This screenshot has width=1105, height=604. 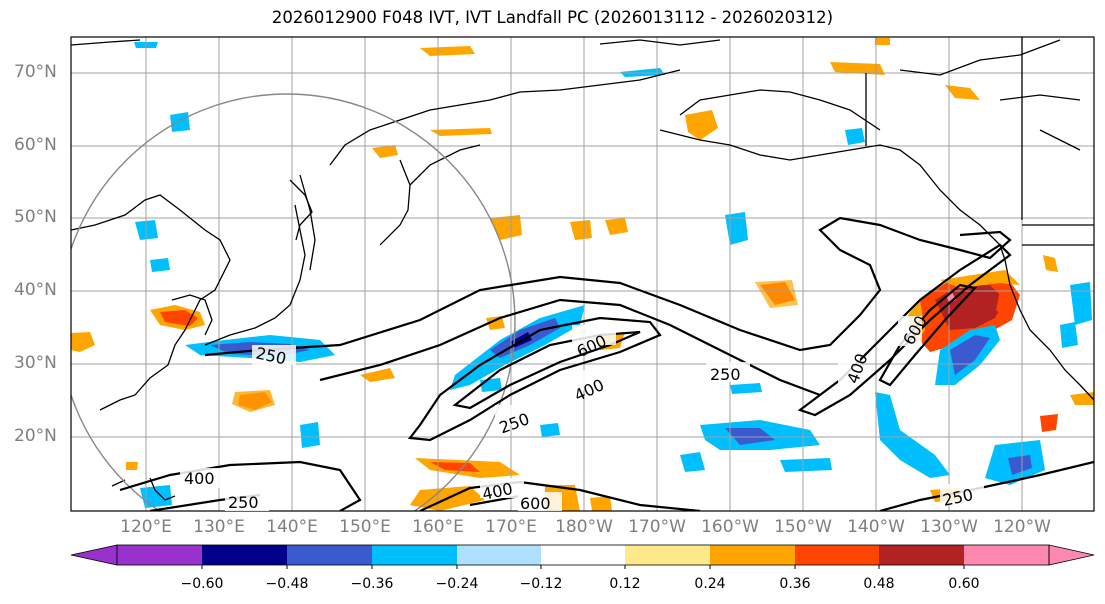 What do you see at coordinates (1022, 527) in the screenshot?
I see `lon-label-120w: 120°W` at bounding box center [1022, 527].